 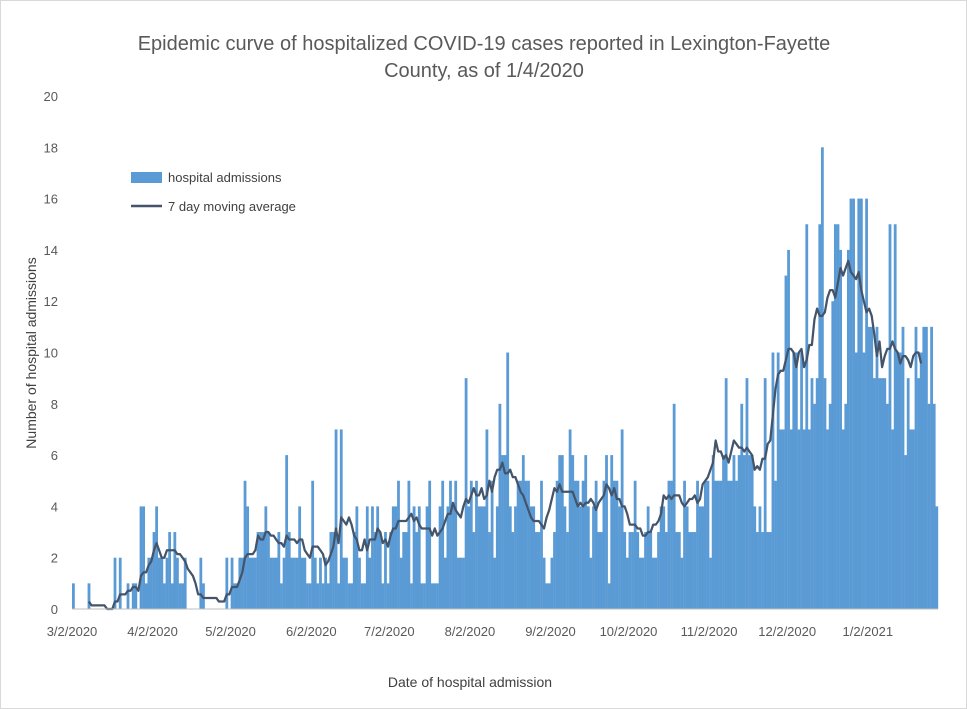 I want to click on x-tick-label: 1/2/2021, so click(x=867, y=631).